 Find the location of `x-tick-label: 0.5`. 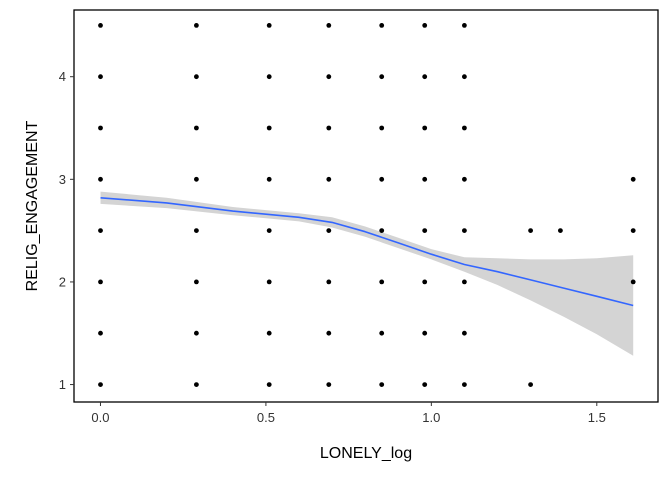

x-tick-label: 0.5 is located at coordinates (266, 417).